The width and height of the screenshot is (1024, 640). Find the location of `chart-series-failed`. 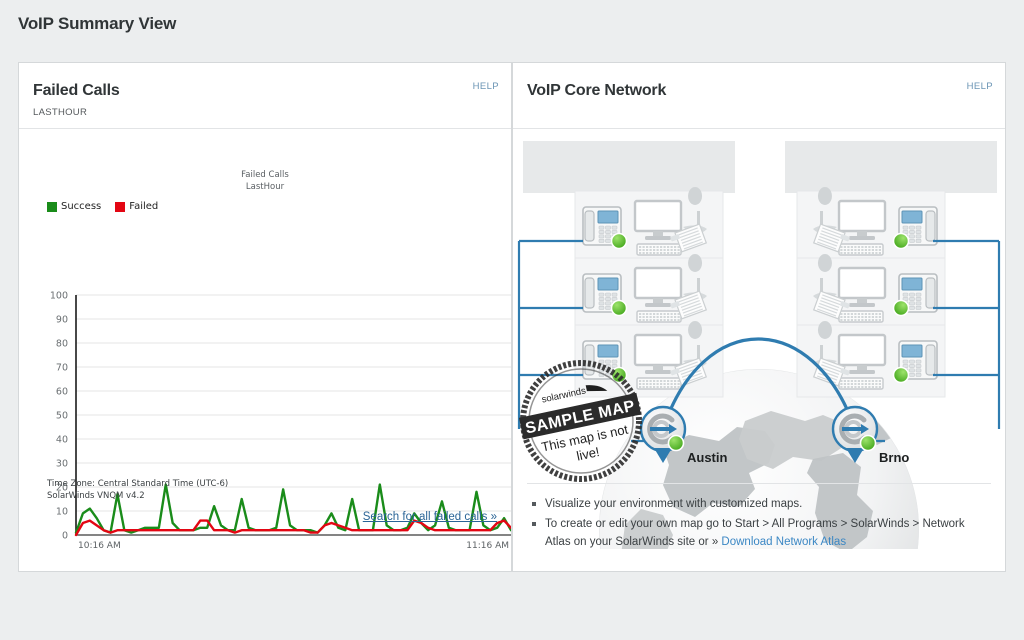

chart-series-failed is located at coordinates (292, 528).